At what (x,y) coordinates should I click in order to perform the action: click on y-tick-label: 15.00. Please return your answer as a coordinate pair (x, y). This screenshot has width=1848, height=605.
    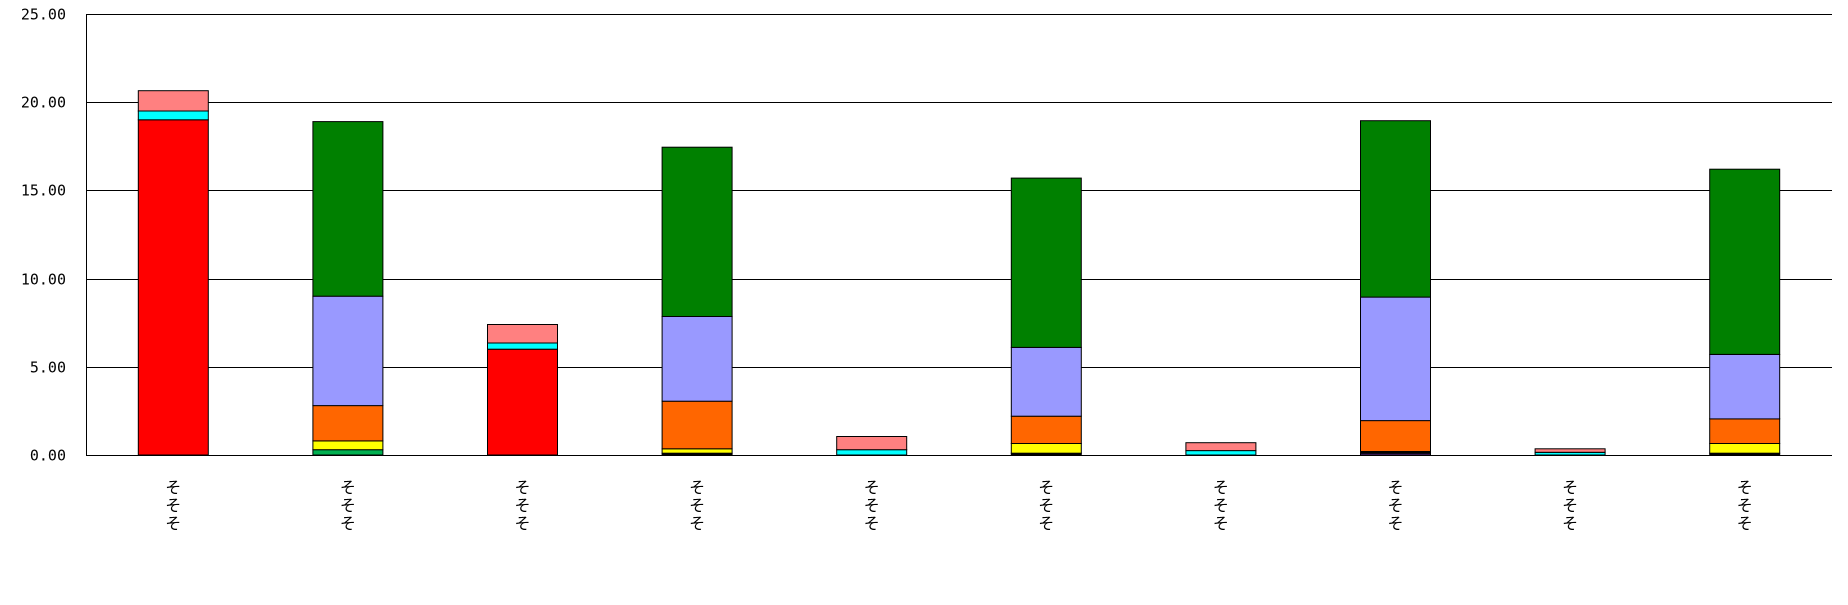
    Looking at the image, I should click on (43, 191).